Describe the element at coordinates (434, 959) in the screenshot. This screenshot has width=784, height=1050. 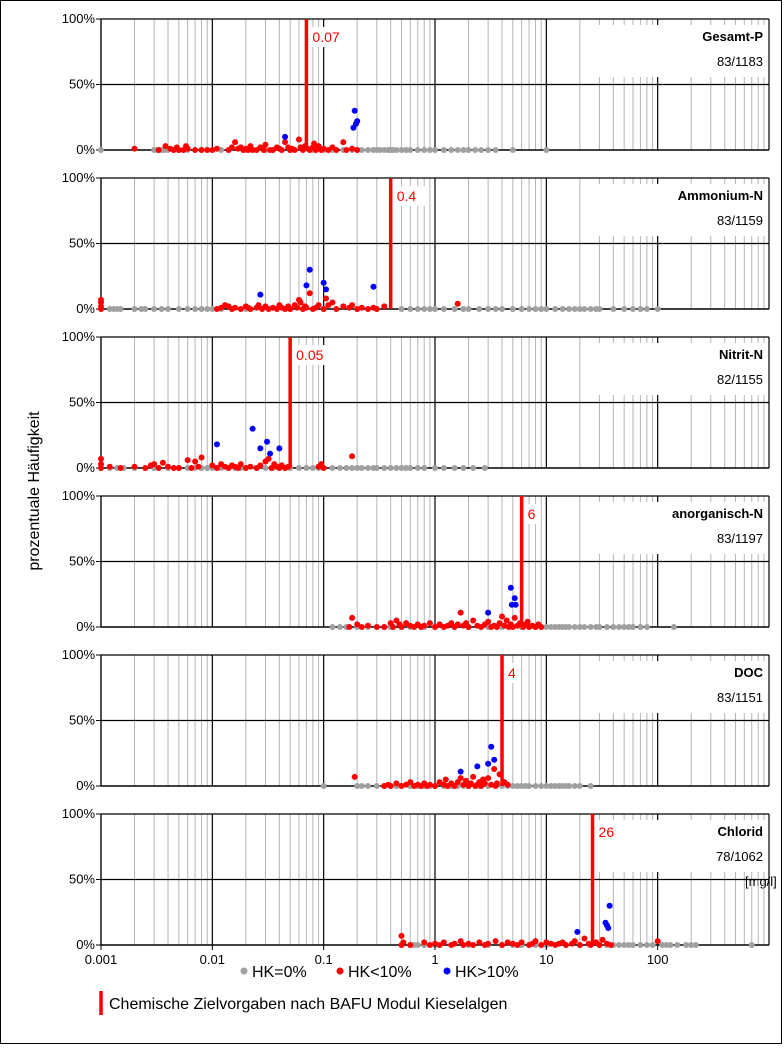
I see `x-tick-label: 1` at that location.